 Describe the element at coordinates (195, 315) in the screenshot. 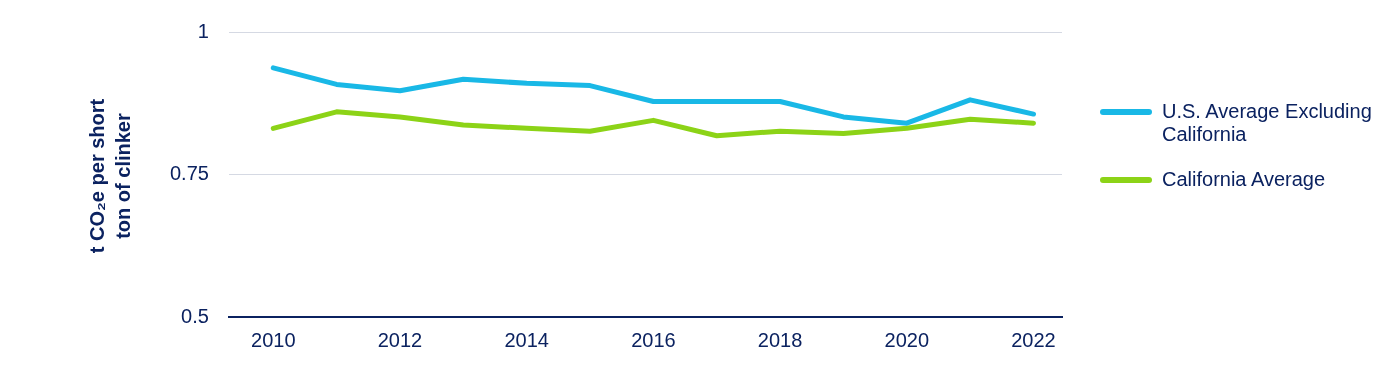

I see `y-tick-label: 0.5` at that location.